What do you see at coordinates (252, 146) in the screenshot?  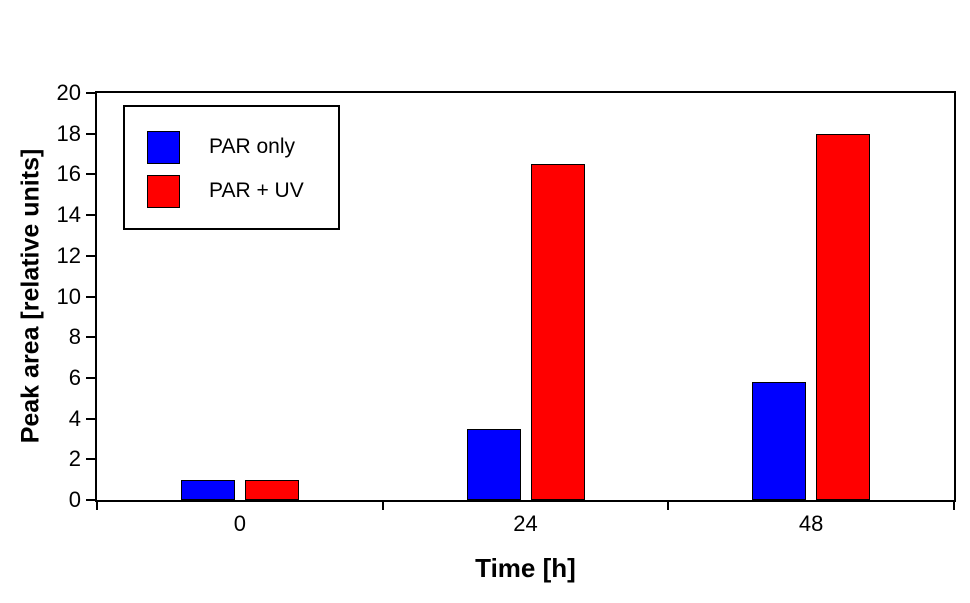 I see `legend-label-par-only: PAR only` at bounding box center [252, 146].